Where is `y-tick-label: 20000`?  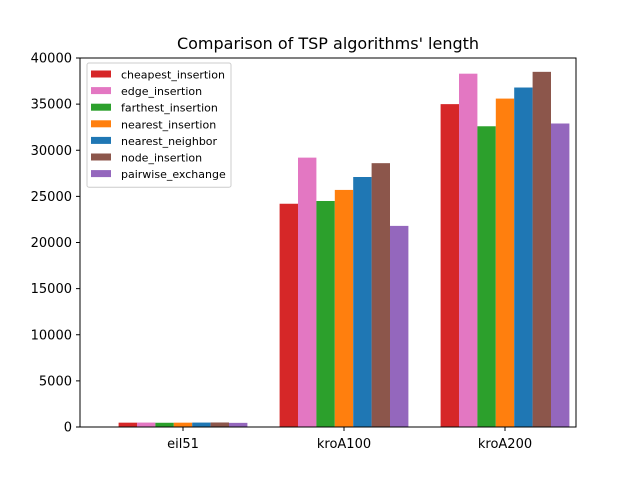
y-tick-label: 20000 is located at coordinates (51, 243).